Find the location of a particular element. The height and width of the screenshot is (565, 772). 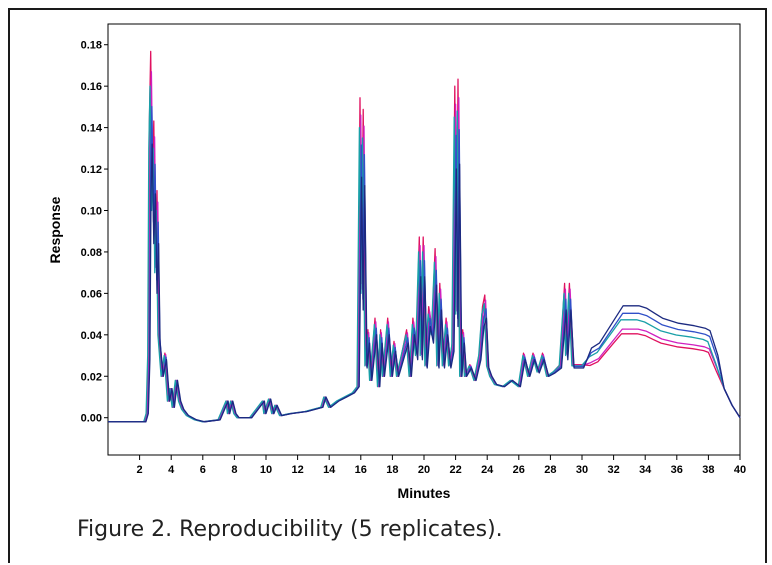

y-tick-label: 0.16 is located at coordinates (91, 87).